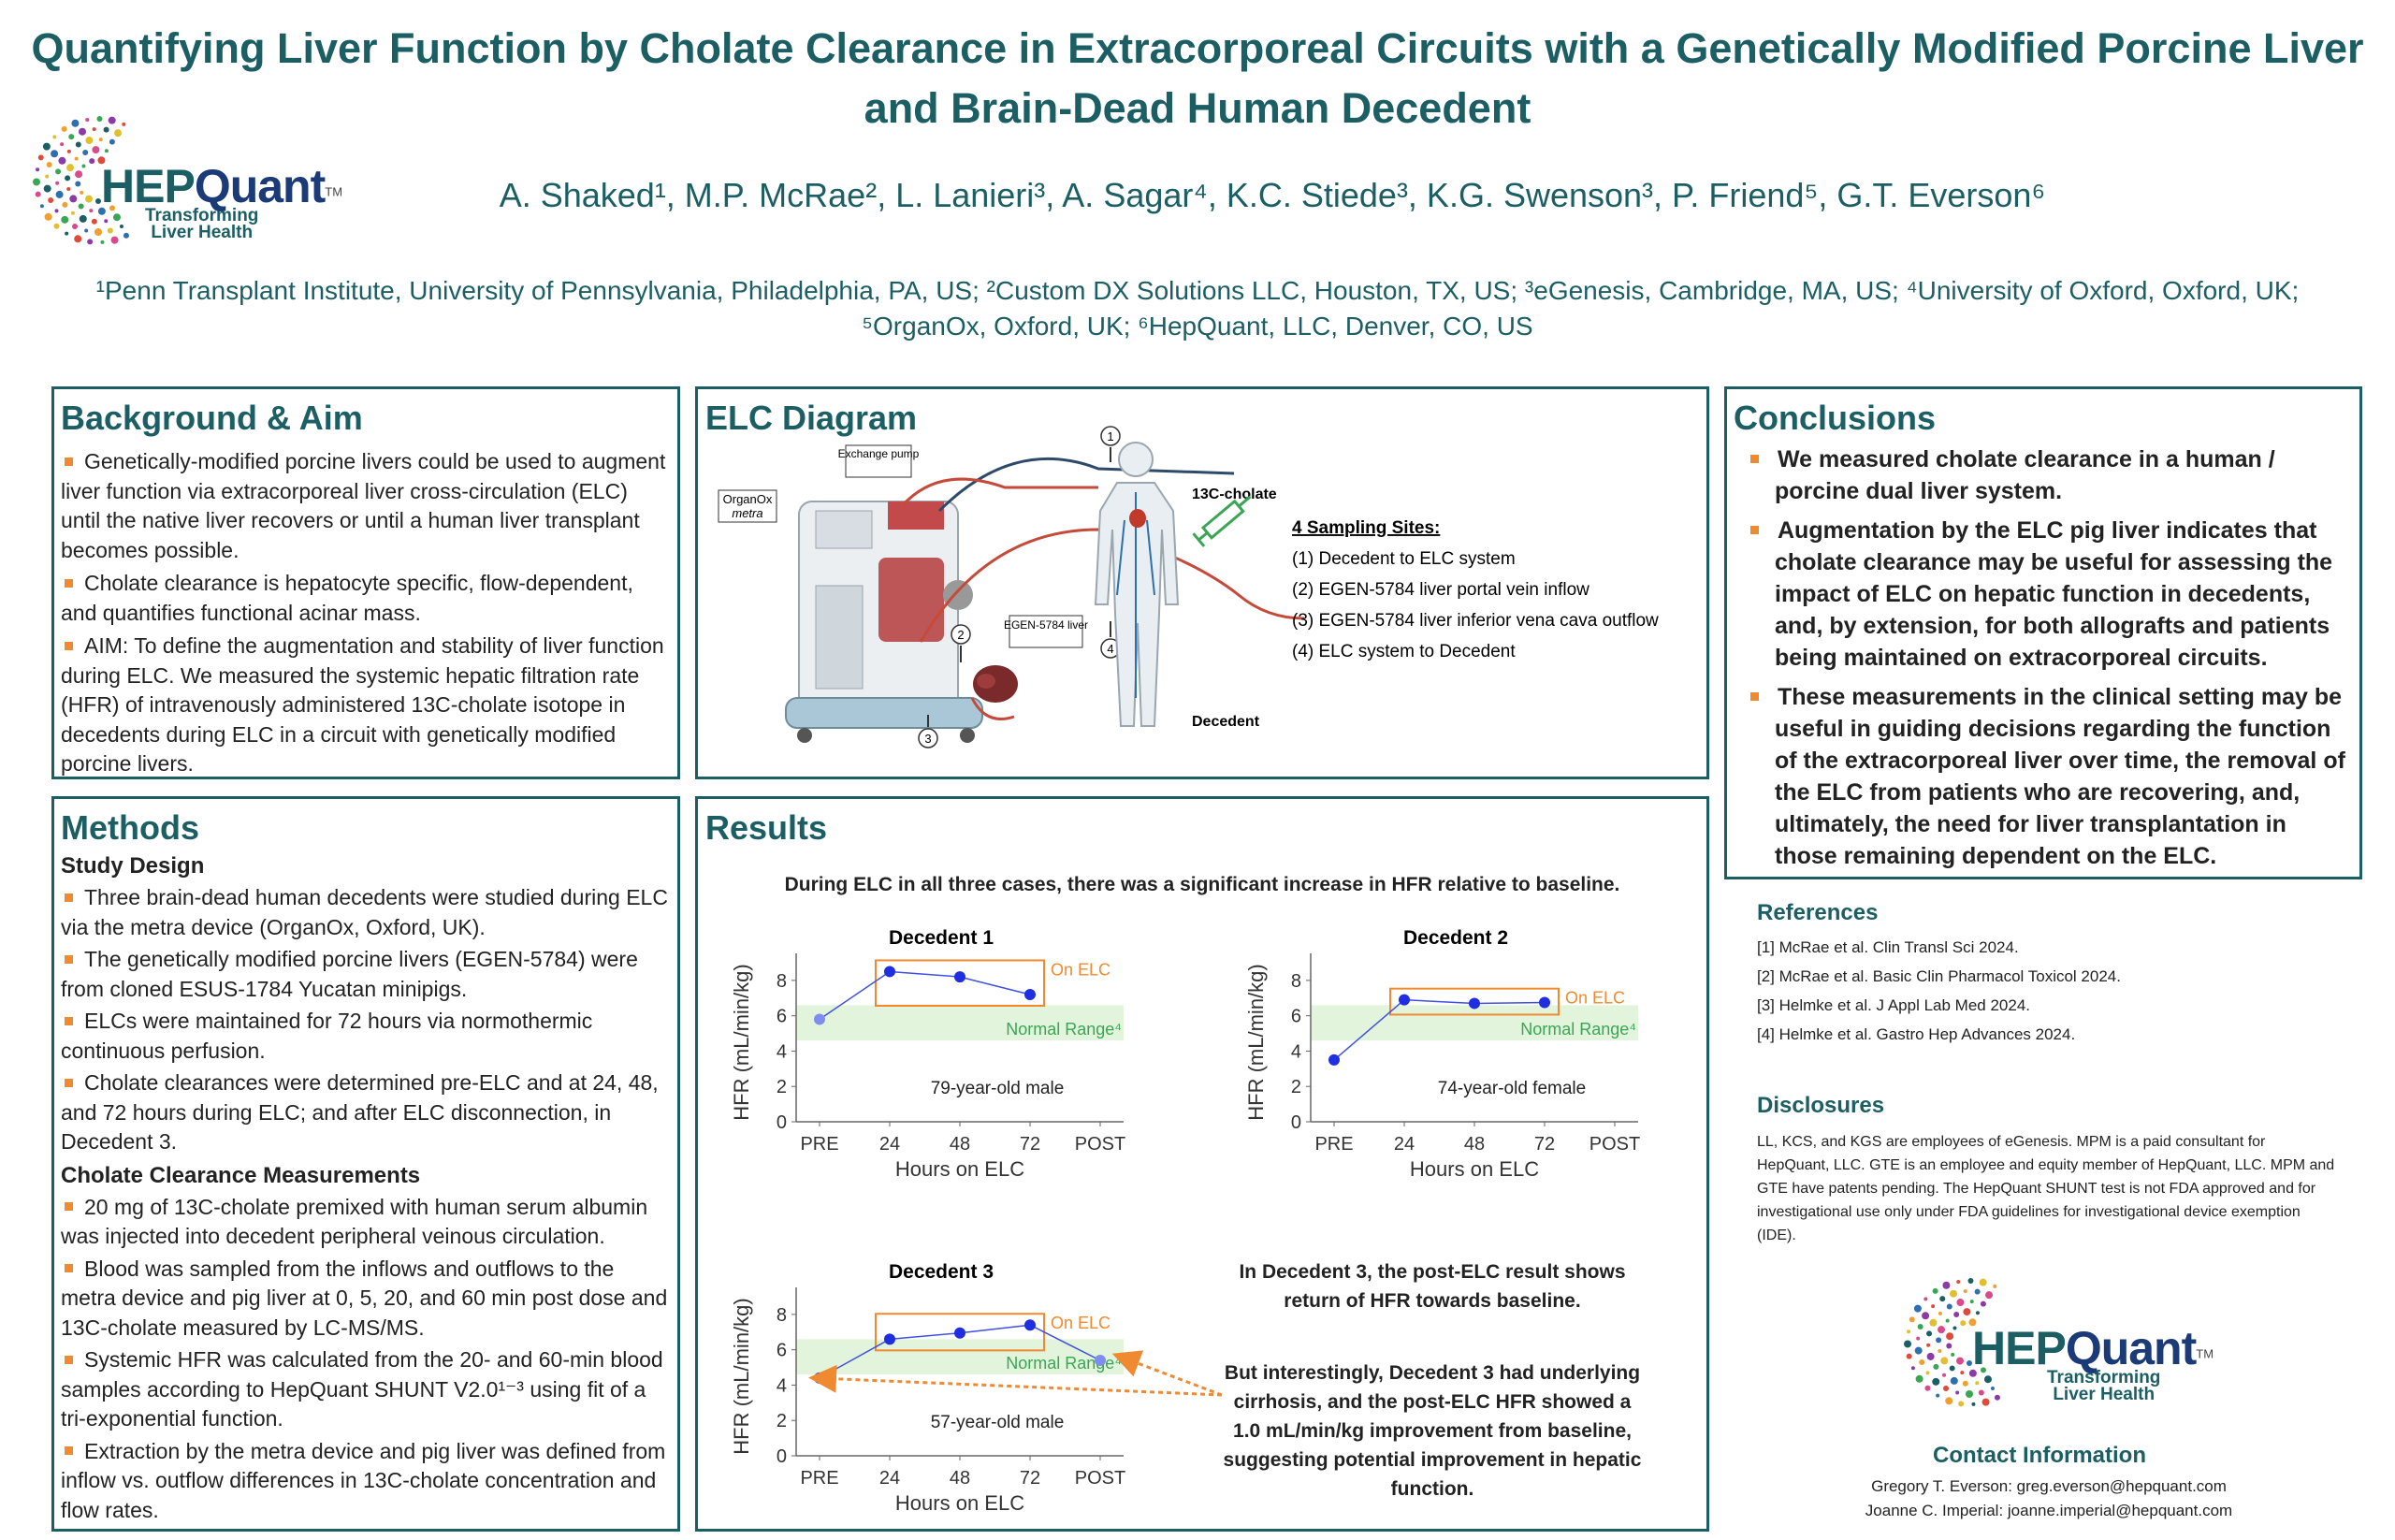 The height and width of the screenshot is (1540, 2395). Describe the element at coordinates (1296, 1017) in the screenshot. I see `y-tick-label: 6` at that location.